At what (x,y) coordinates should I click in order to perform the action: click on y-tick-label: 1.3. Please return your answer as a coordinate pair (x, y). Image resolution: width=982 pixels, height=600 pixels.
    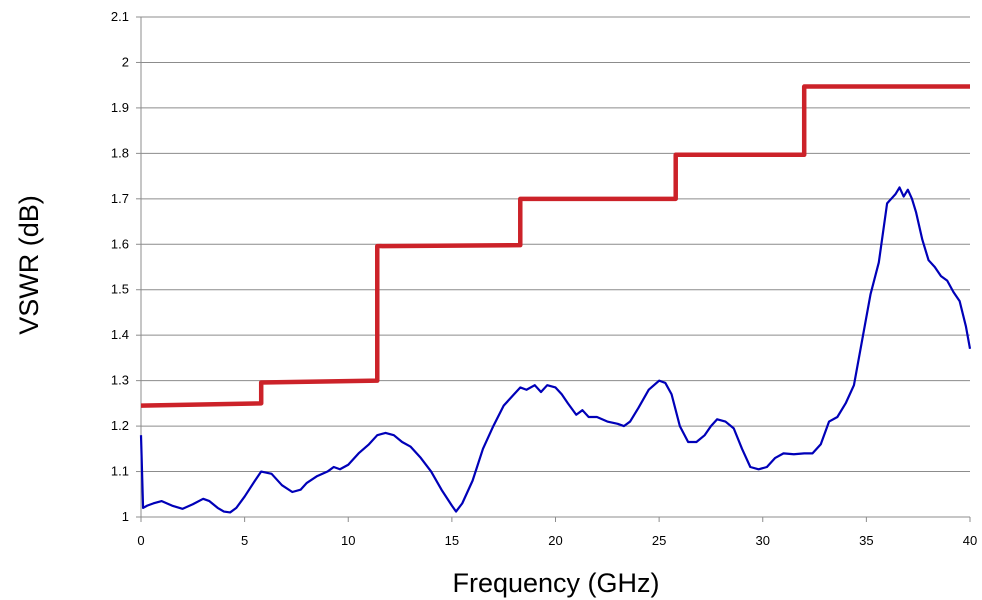
    Looking at the image, I should click on (120, 380).